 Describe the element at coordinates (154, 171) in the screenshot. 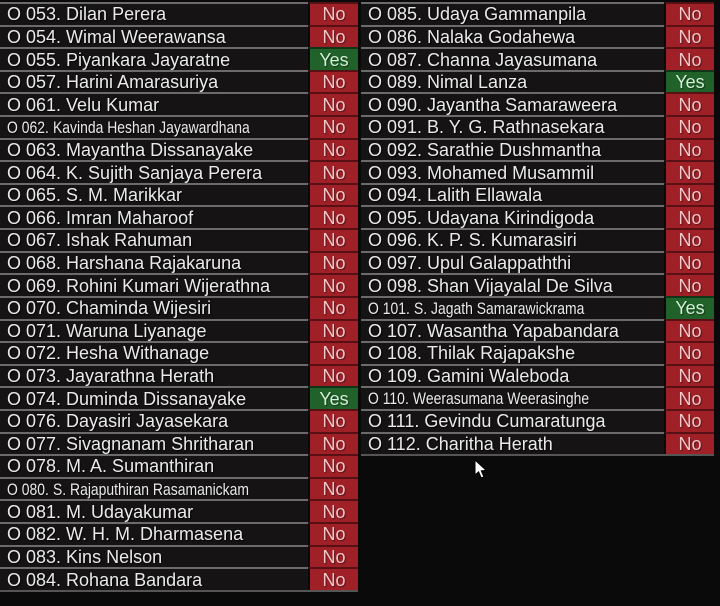

I see `member-name-cell: O 064. K. Sujith Sanjaya Perera` at that location.